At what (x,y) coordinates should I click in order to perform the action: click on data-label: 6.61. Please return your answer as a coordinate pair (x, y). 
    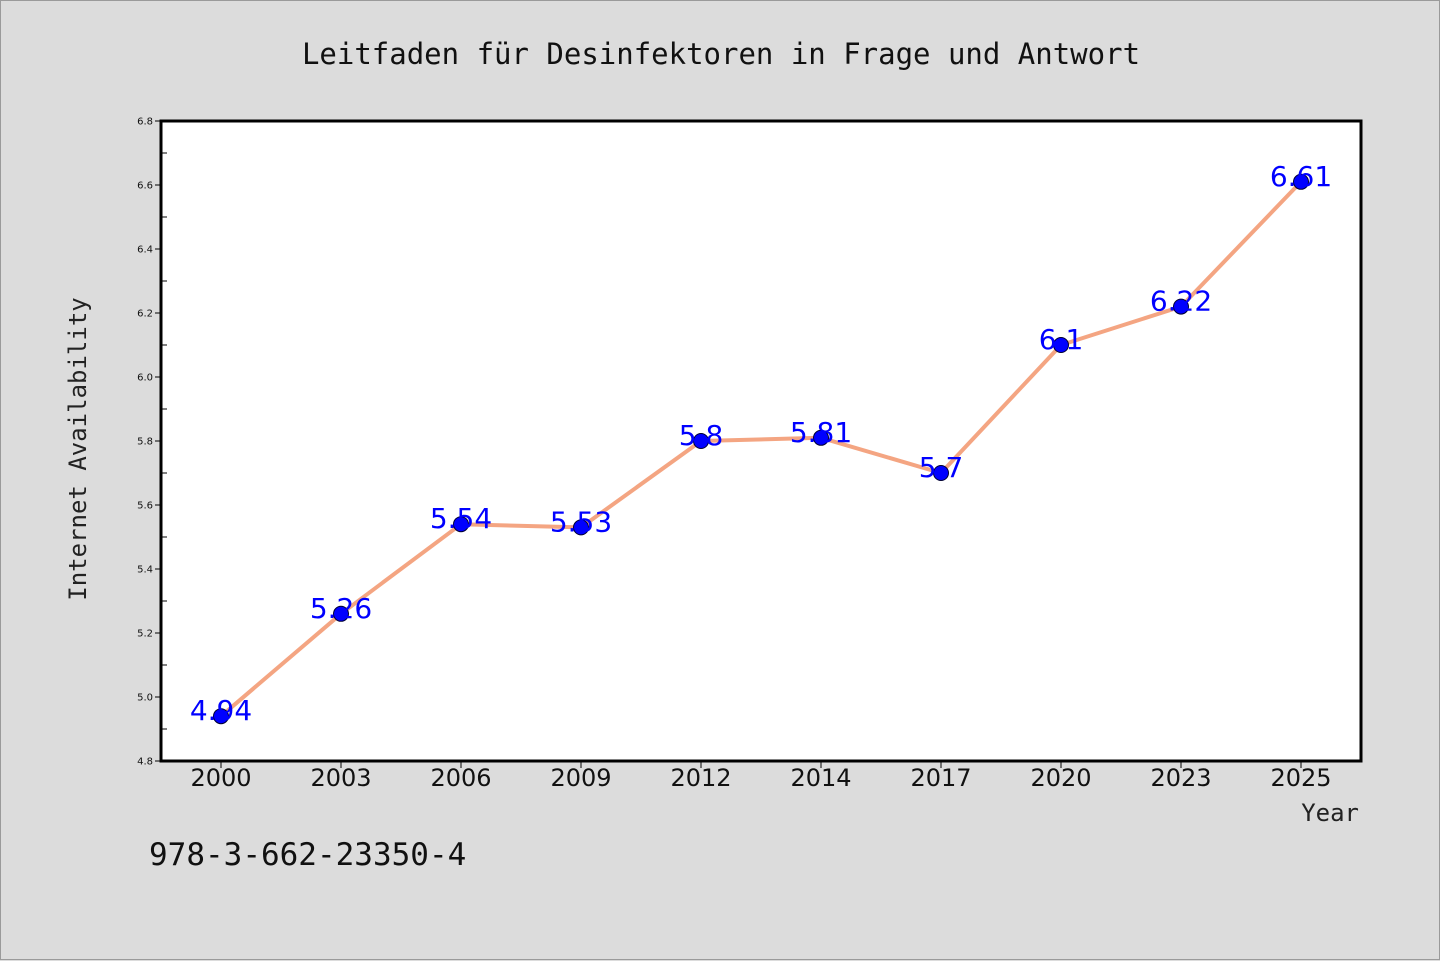
    Looking at the image, I should click on (1301, 176).